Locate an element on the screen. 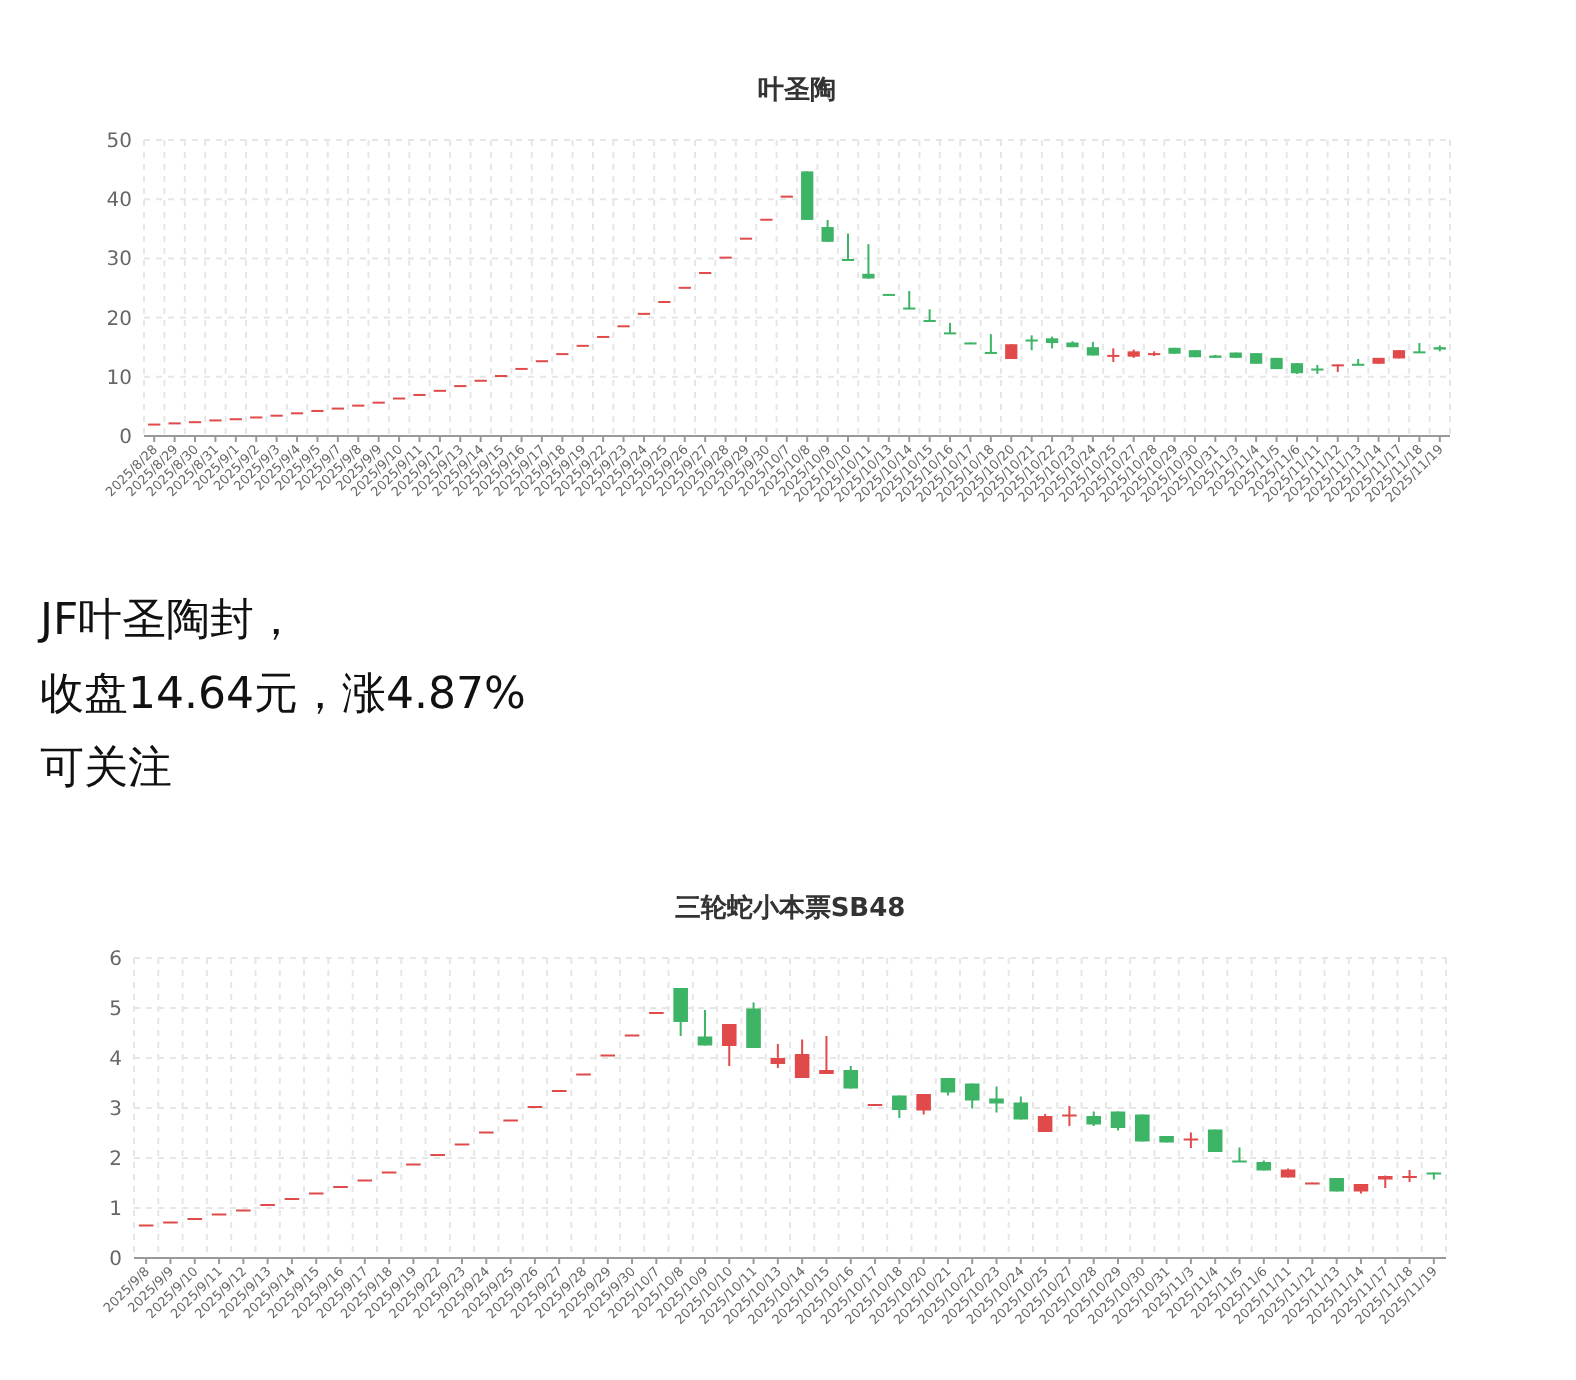 The height and width of the screenshot is (1380, 1576). y-tick-label: 4 is located at coordinates (115, 1060).